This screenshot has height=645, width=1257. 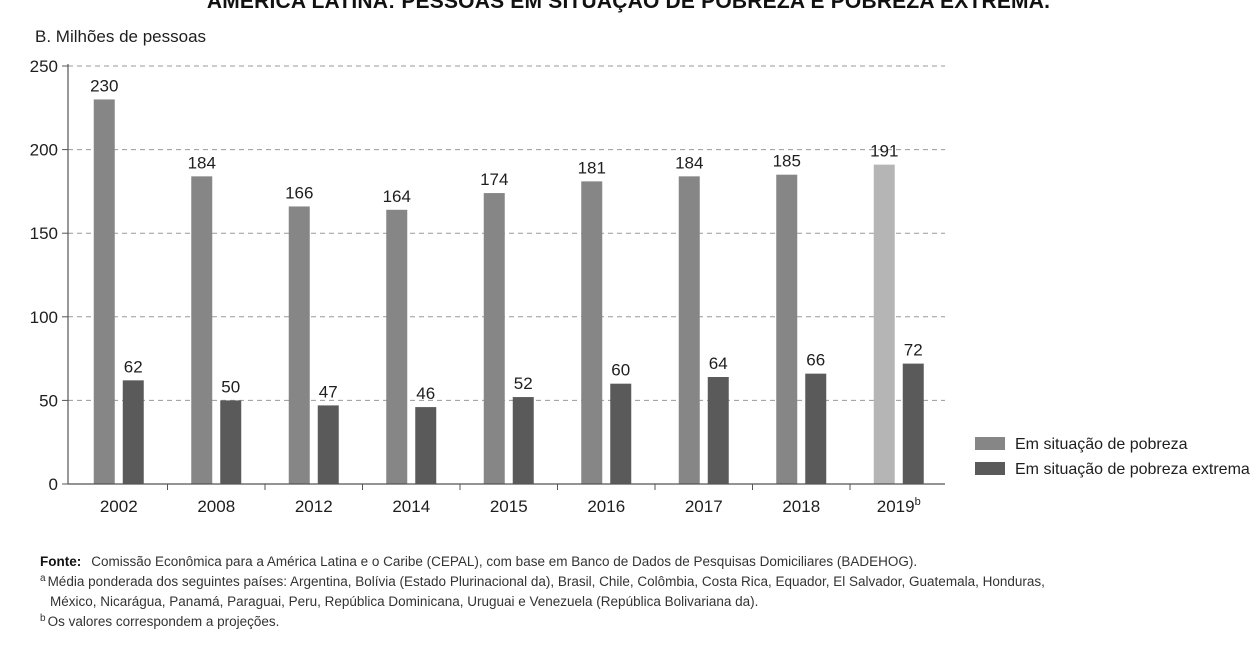 I want to click on data-label-pobreza-2012: 166, so click(x=299, y=192).